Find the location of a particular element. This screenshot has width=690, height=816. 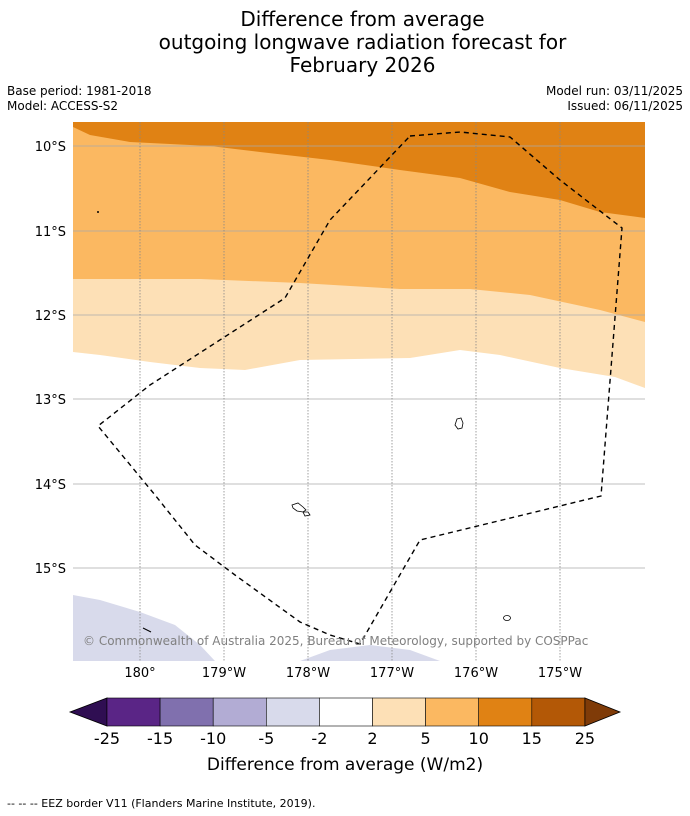

colorbar-tick-label: 25 is located at coordinates (585, 738).